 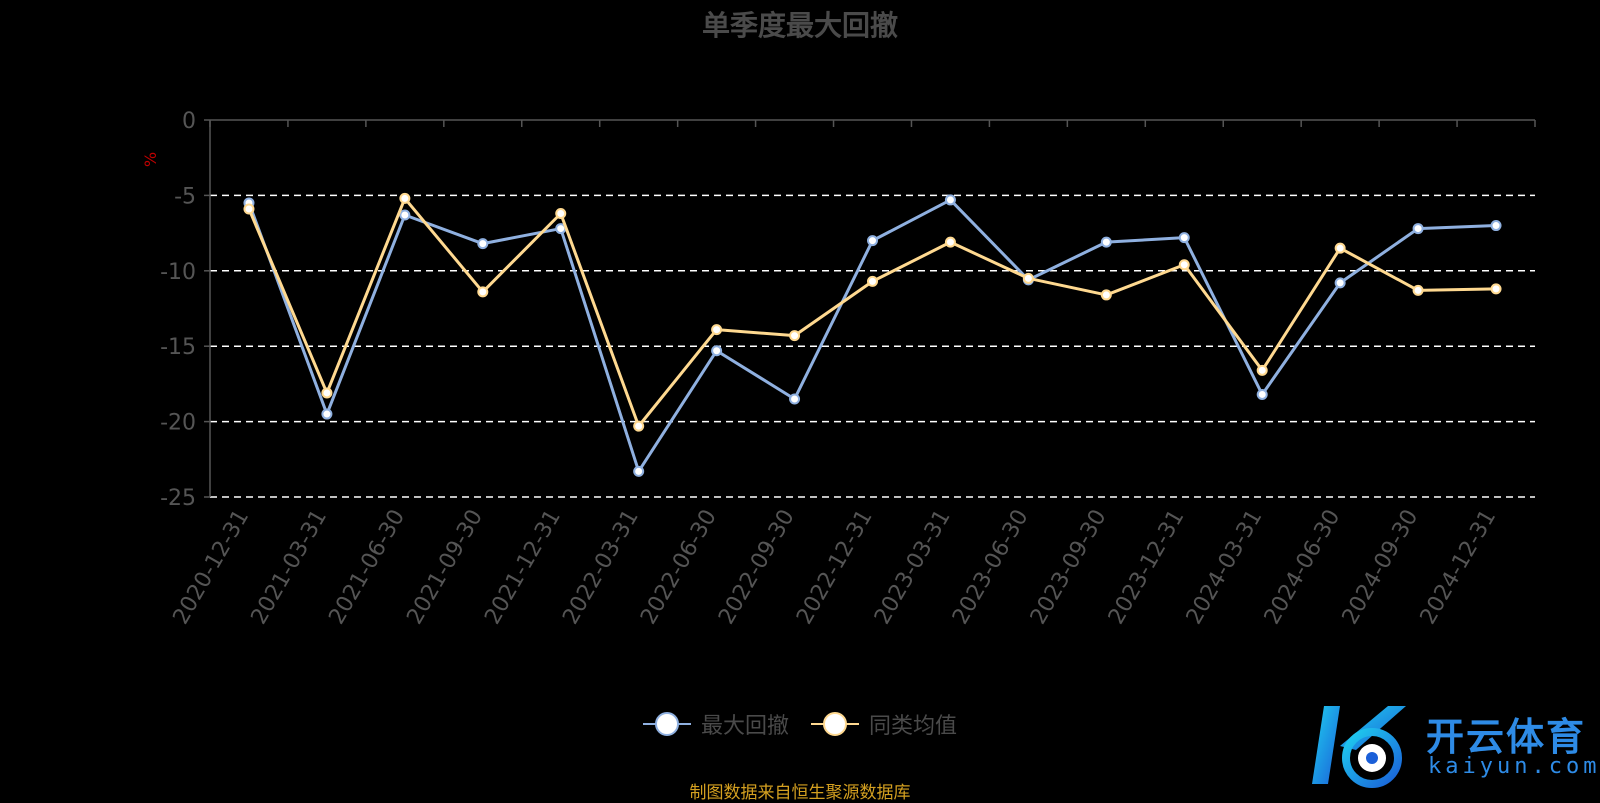 I want to click on legend-swatch-series1-icon, so click(x=666, y=724).